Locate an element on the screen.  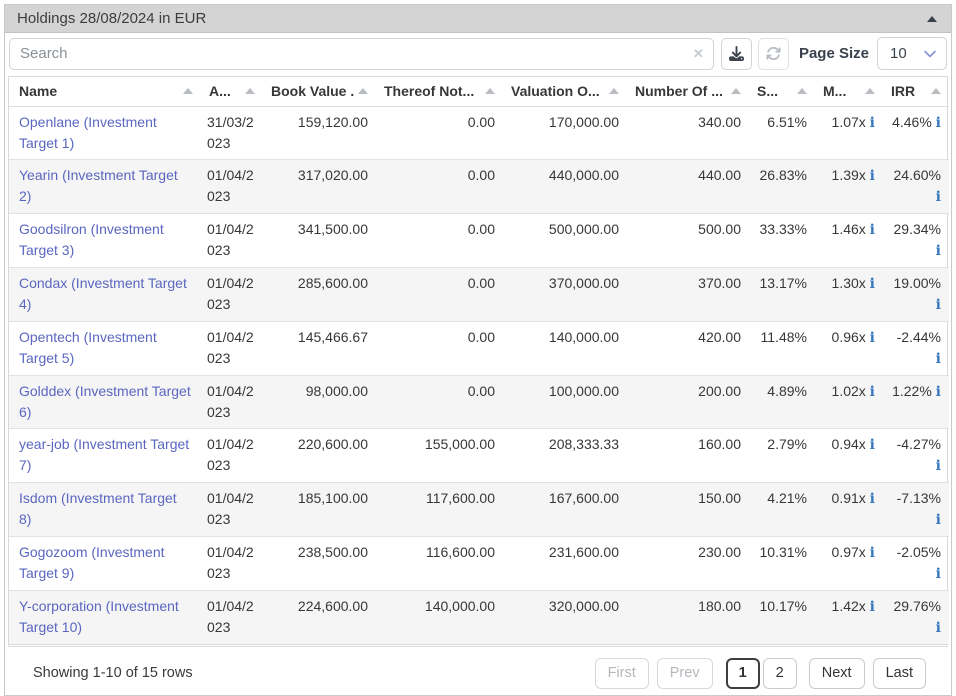
investment-target-link: Opentech (Investment Target 5) is located at coordinates (88, 347).